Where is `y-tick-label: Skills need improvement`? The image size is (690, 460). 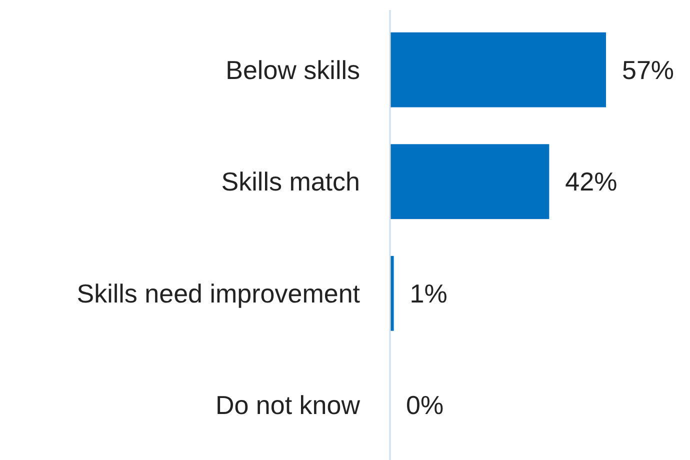
y-tick-label: Skills need improvement is located at coordinates (218, 293).